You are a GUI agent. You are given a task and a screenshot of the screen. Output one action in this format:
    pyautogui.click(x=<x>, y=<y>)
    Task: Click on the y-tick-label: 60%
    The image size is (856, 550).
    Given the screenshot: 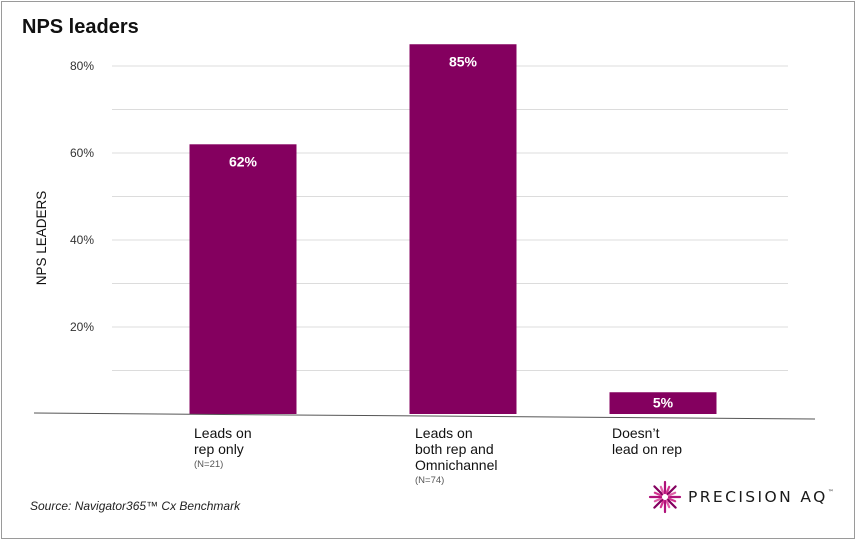 What is the action you would take?
    pyautogui.click(x=82, y=153)
    